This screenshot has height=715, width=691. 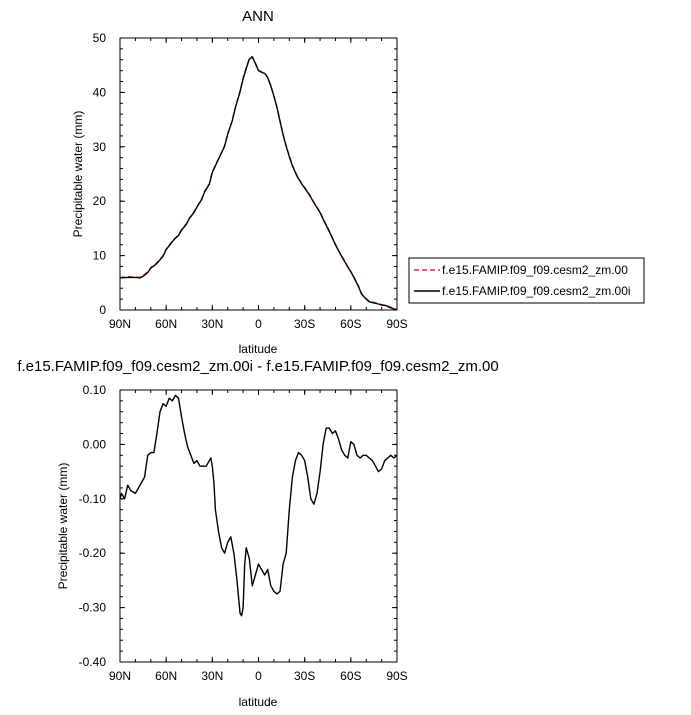 I want to click on bottom-y-tick-label: -0.10, so click(x=93, y=499).